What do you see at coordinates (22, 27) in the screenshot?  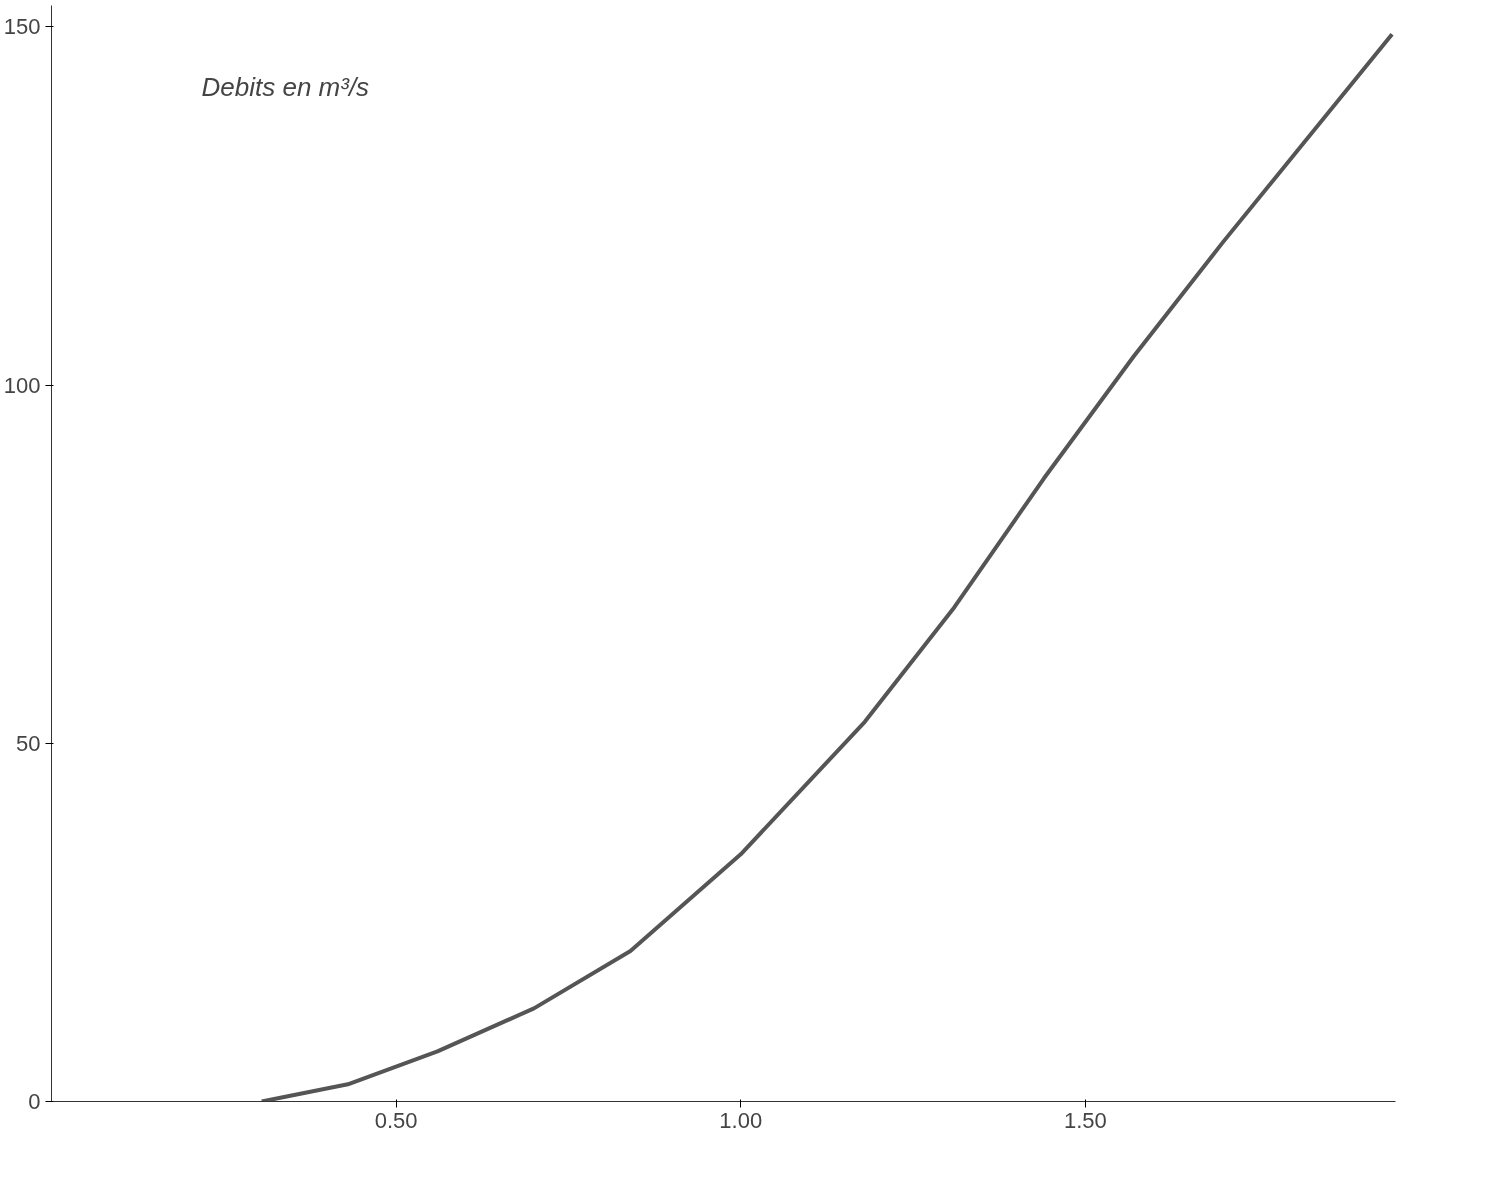 I see `y-tick-label: 150` at bounding box center [22, 27].